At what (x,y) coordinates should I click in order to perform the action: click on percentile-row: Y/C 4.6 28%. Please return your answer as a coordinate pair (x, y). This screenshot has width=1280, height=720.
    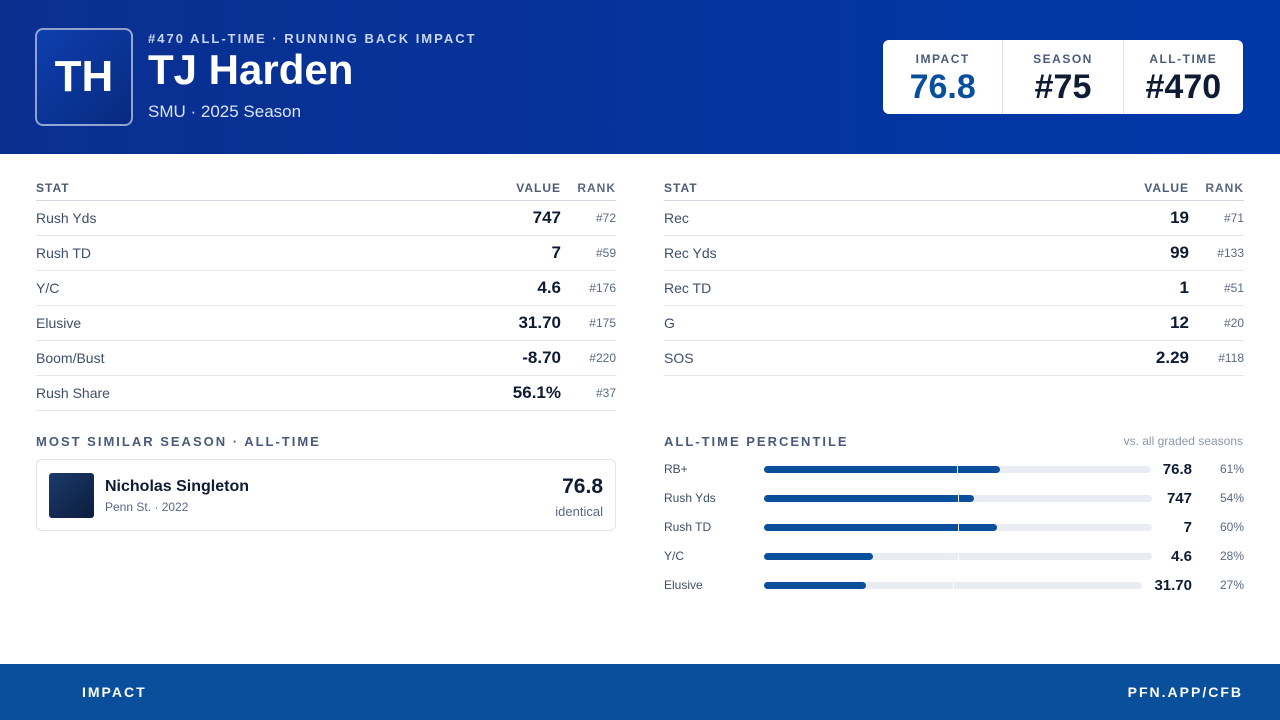
    Looking at the image, I should click on (954, 556).